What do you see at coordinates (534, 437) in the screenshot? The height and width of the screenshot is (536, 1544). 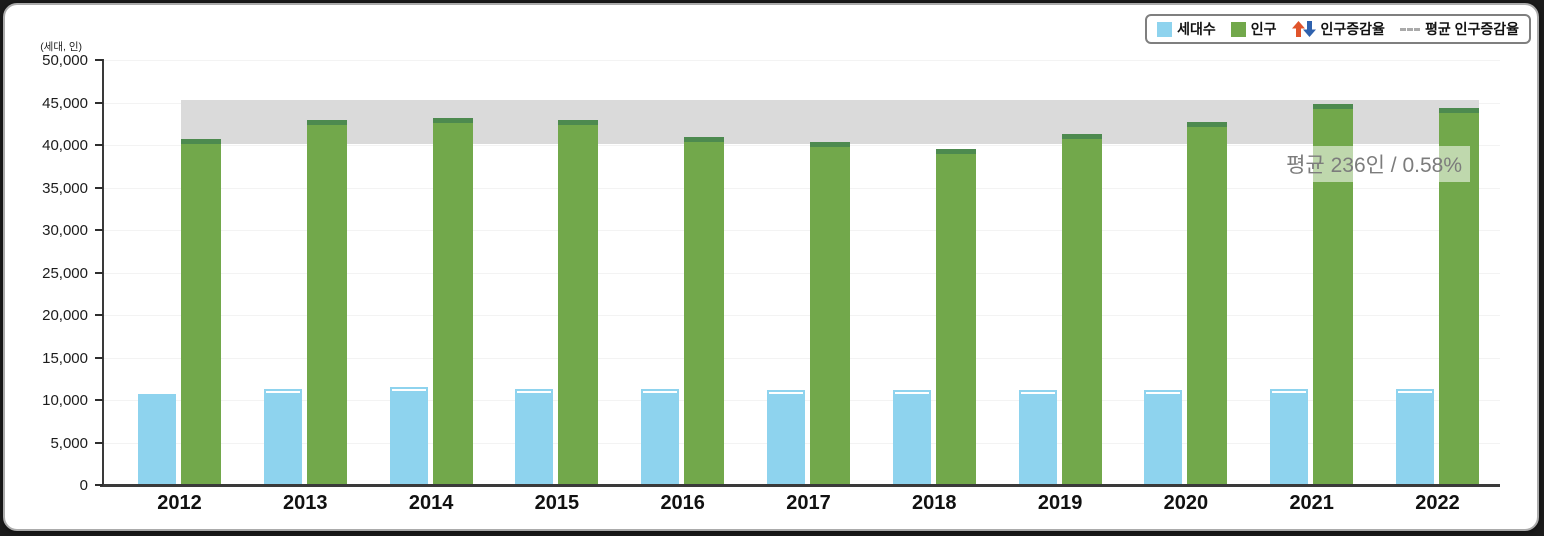 I see `bar-households-2015` at bounding box center [534, 437].